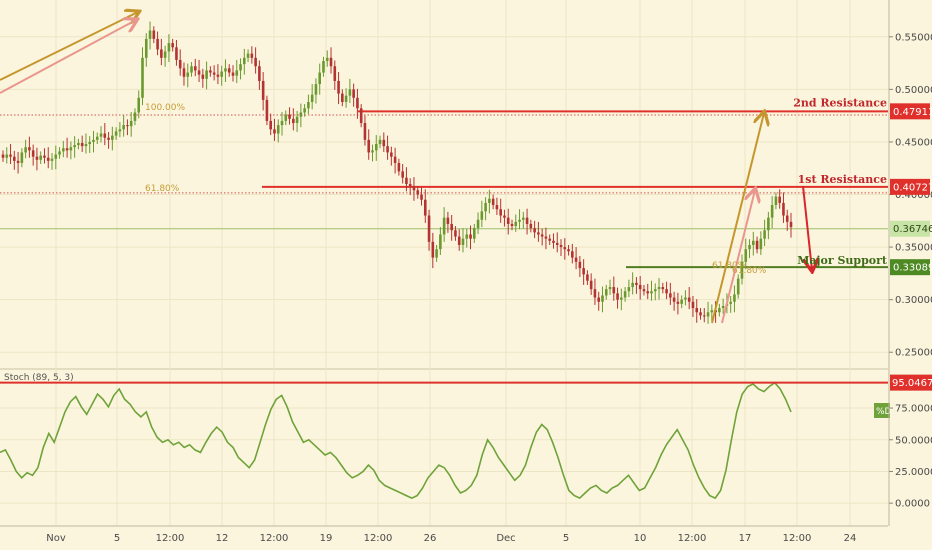  I want to click on time-tick-label: 17, so click(745, 538).